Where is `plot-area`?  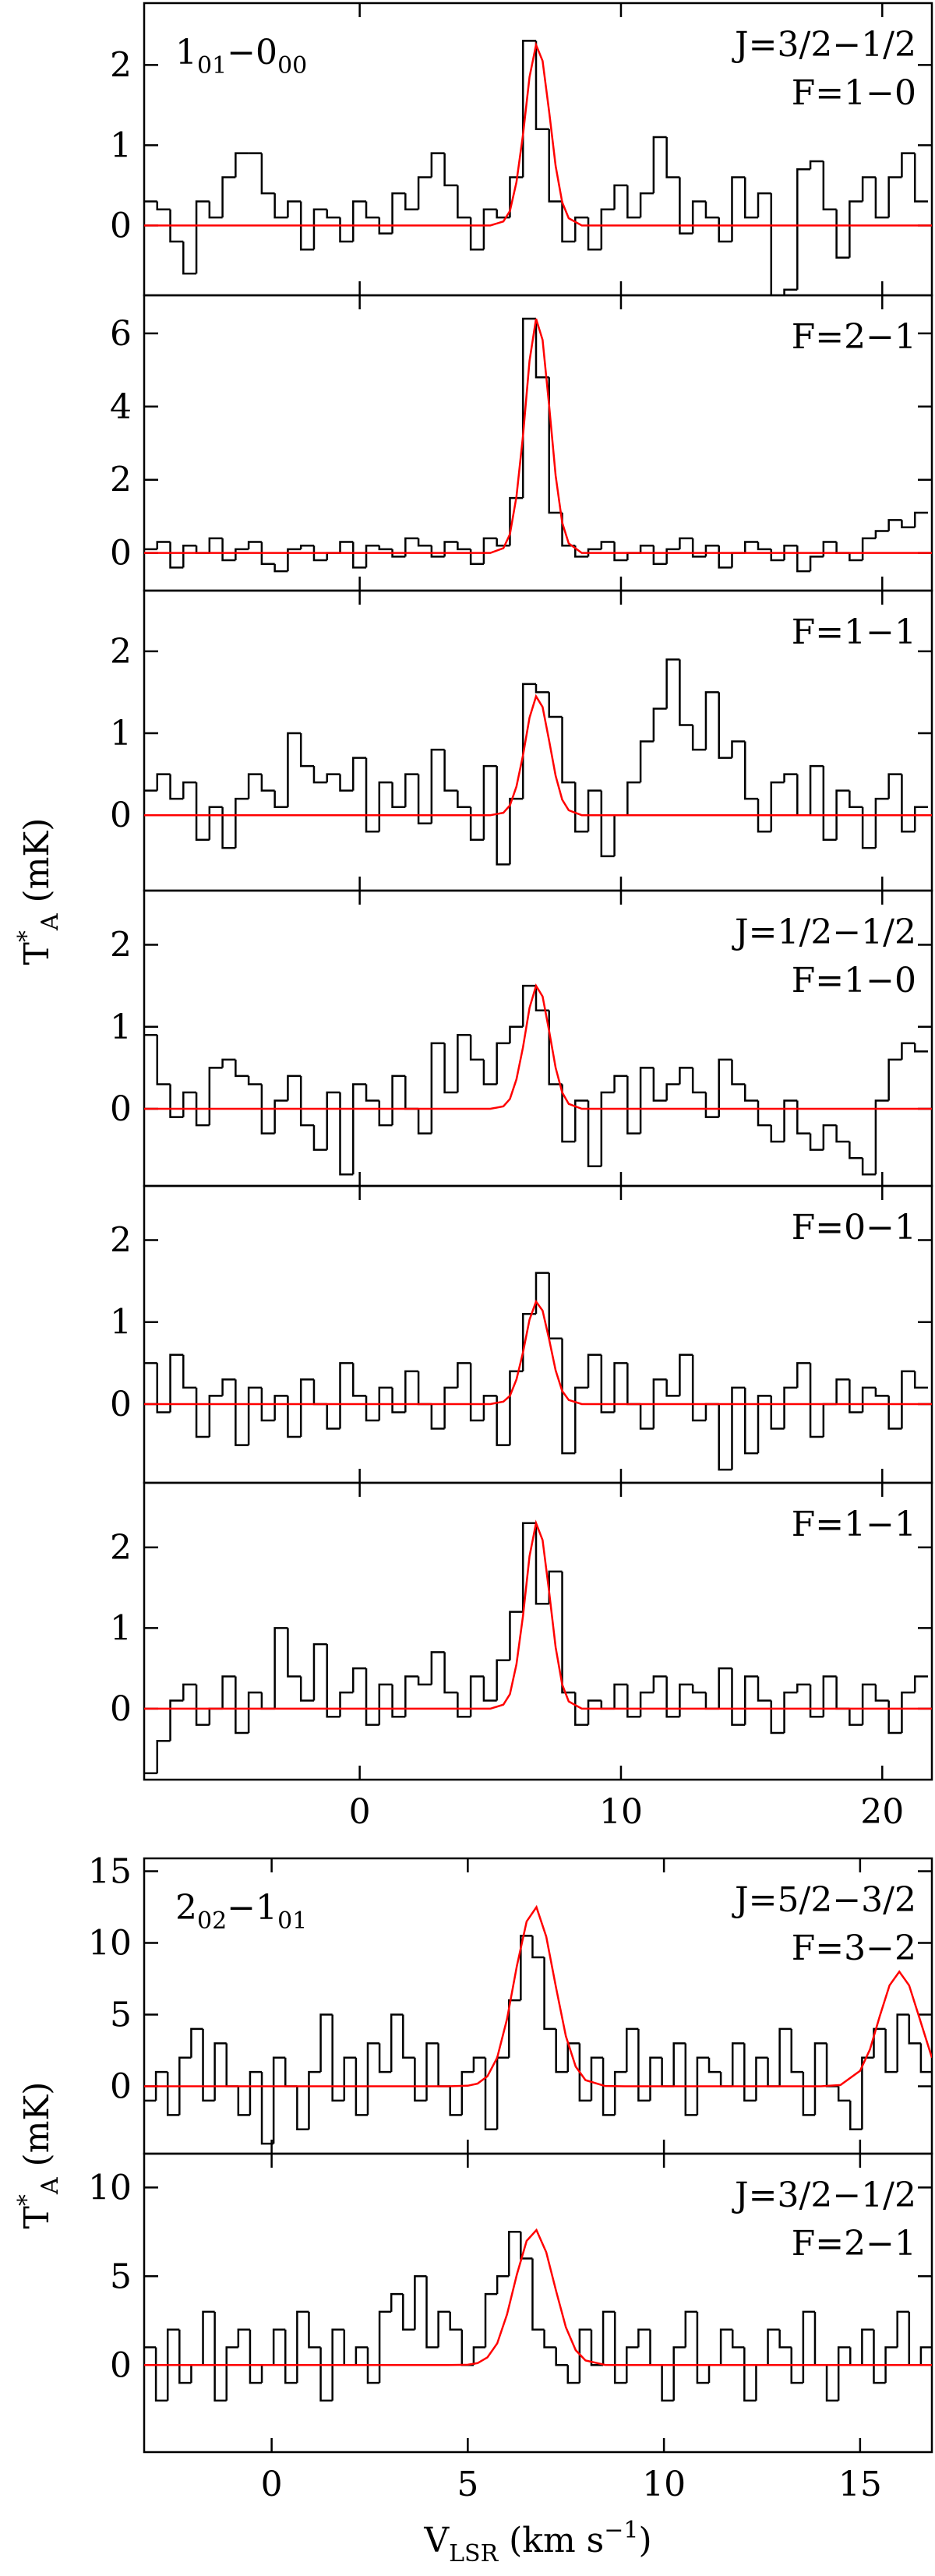
plot-area is located at coordinates (538, 2024).